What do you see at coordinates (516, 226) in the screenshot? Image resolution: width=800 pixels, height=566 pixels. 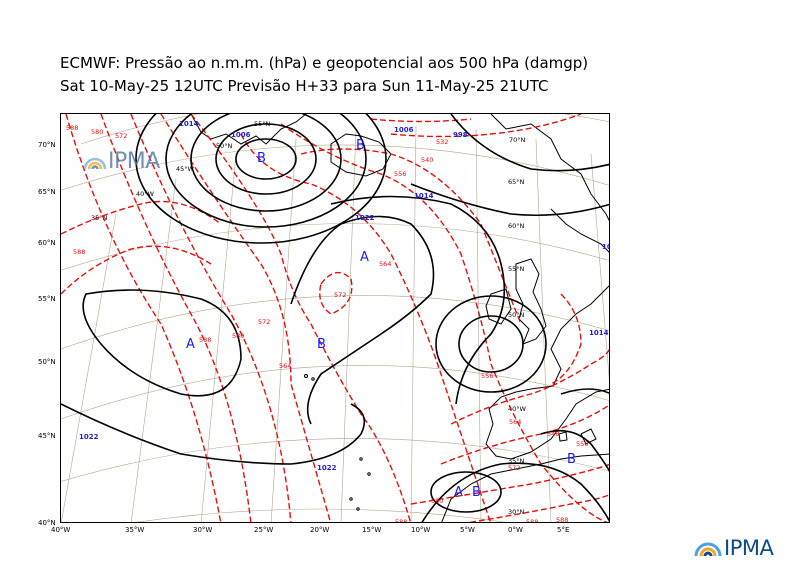 I see `grid-label: 60°N` at bounding box center [516, 226].